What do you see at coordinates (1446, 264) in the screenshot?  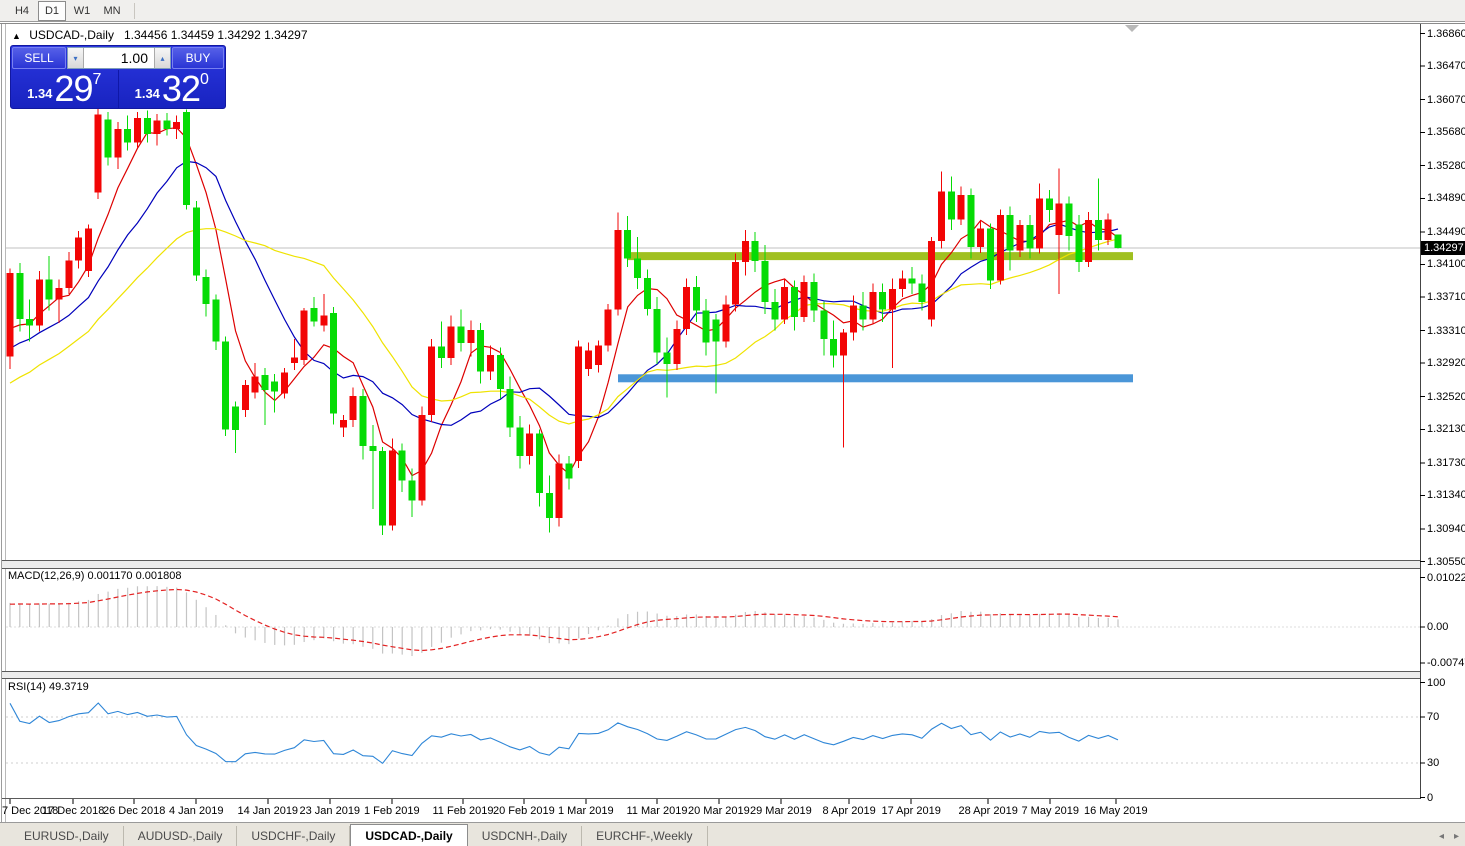 I see `price-axis-label: 1.34100` at bounding box center [1446, 264].